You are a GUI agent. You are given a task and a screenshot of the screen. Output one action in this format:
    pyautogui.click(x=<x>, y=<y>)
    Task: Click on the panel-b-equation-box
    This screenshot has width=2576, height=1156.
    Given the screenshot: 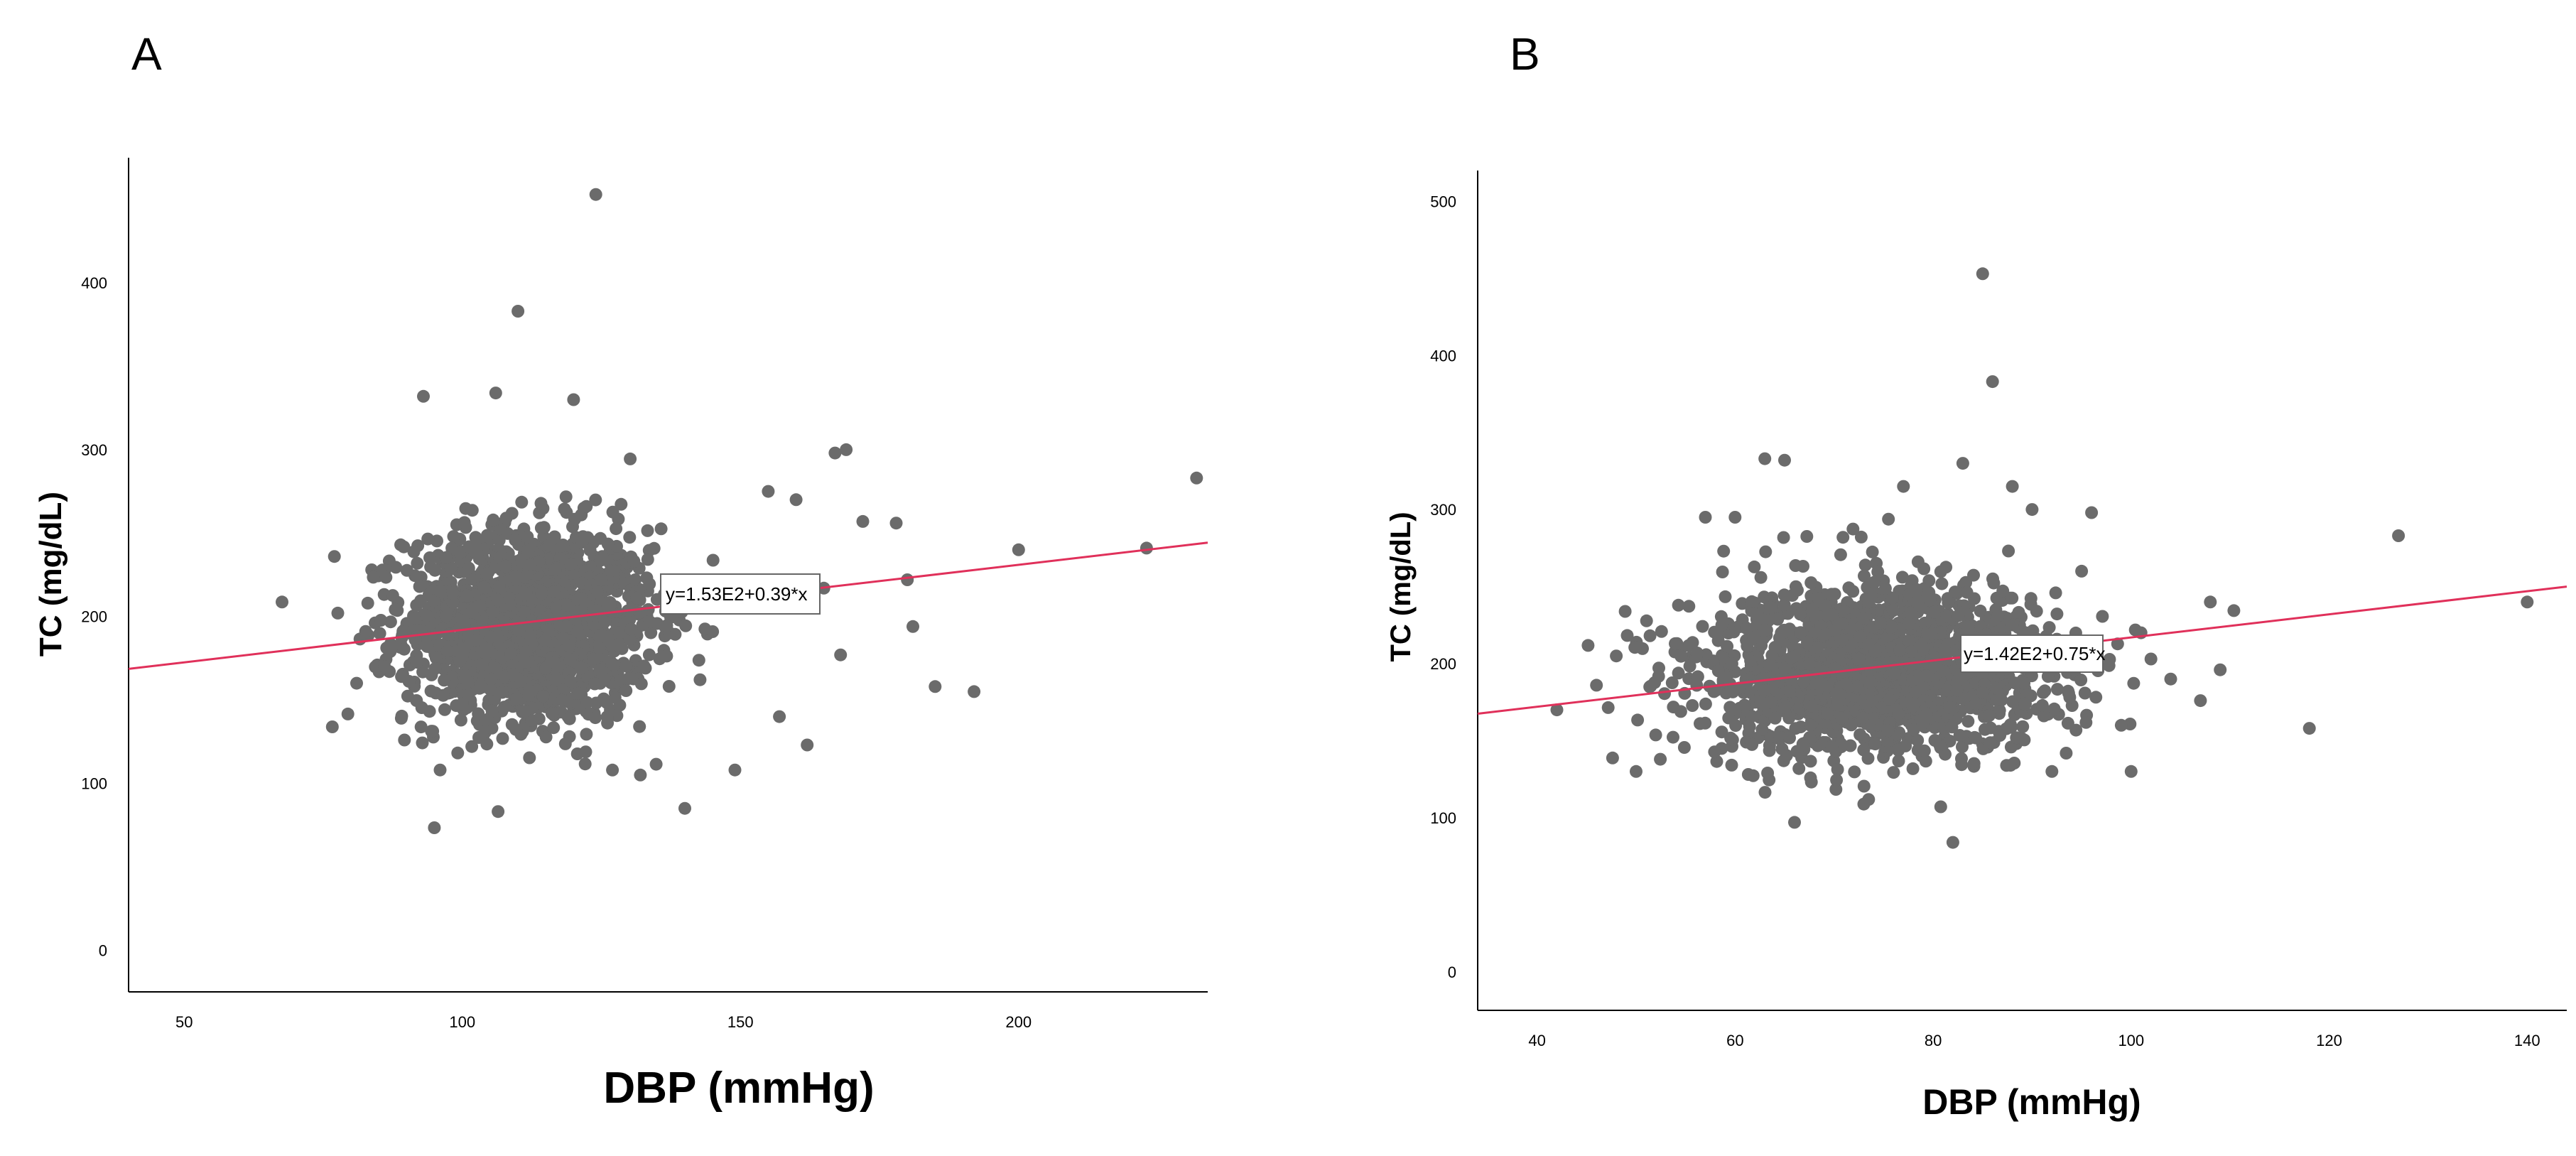 What is the action you would take?
    pyautogui.click(x=2032, y=654)
    